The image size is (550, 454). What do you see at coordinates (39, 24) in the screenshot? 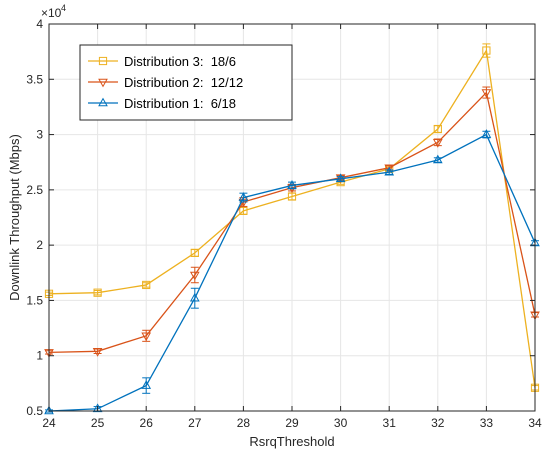
I see `y-tick-label: 4` at bounding box center [39, 24].